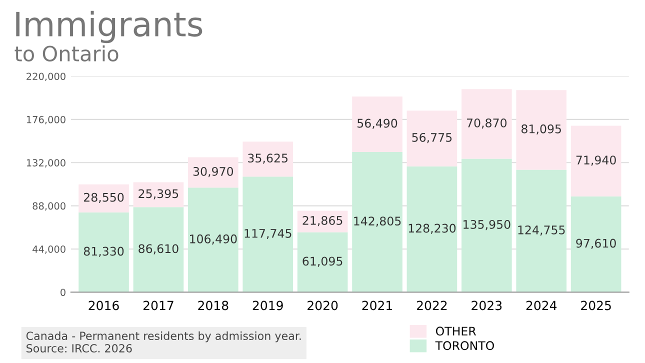 Image resolution: width=645 pixels, height=363 pixels. What do you see at coordinates (66, 53) in the screenshot?
I see `chart-subtitle: to Ontario` at bounding box center [66, 53].